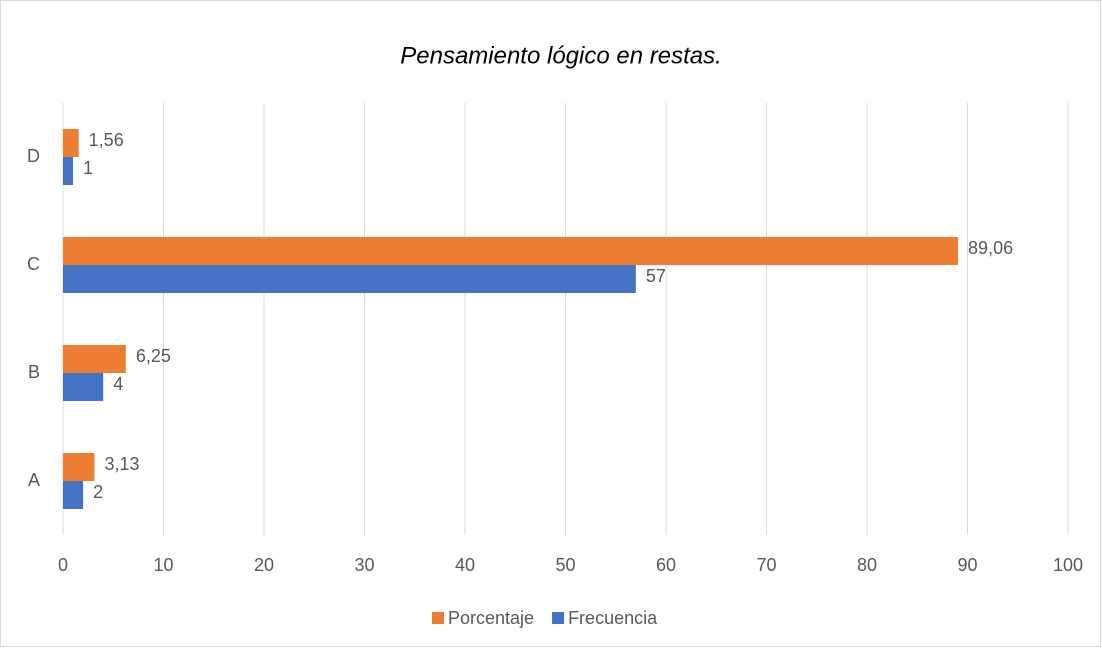 The height and width of the screenshot is (648, 1102). Describe the element at coordinates (264, 565) in the screenshot. I see `x-tick-label: 20` at that location.